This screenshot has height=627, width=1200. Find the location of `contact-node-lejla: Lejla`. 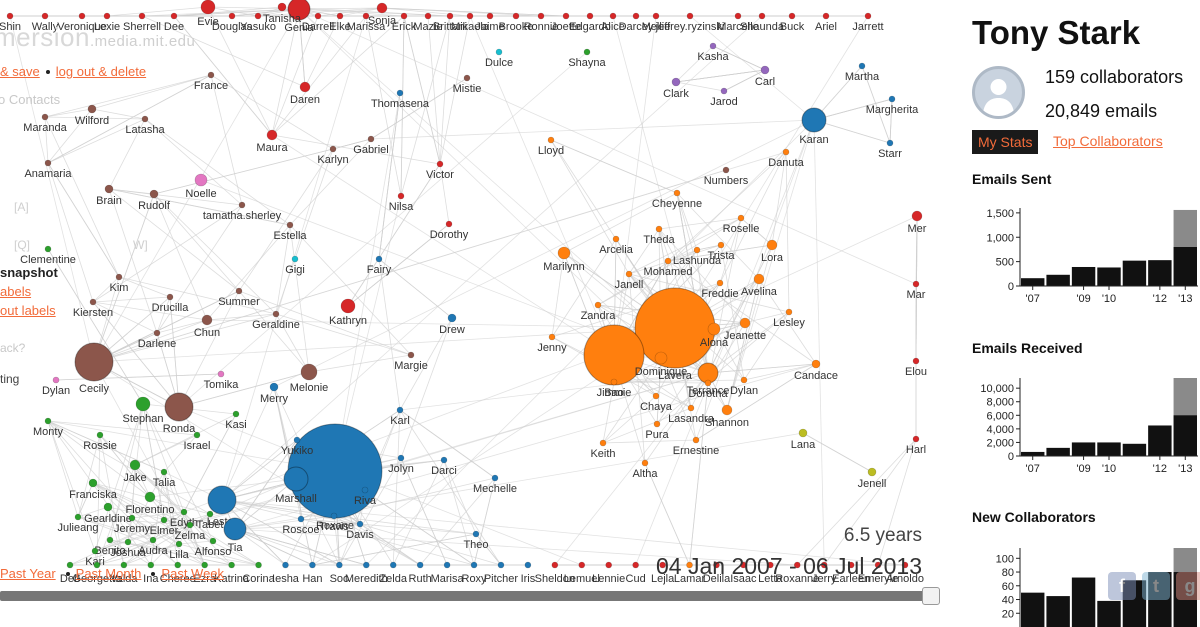

contact-node-lejla: Lejla is located at coordinates (663, 573).